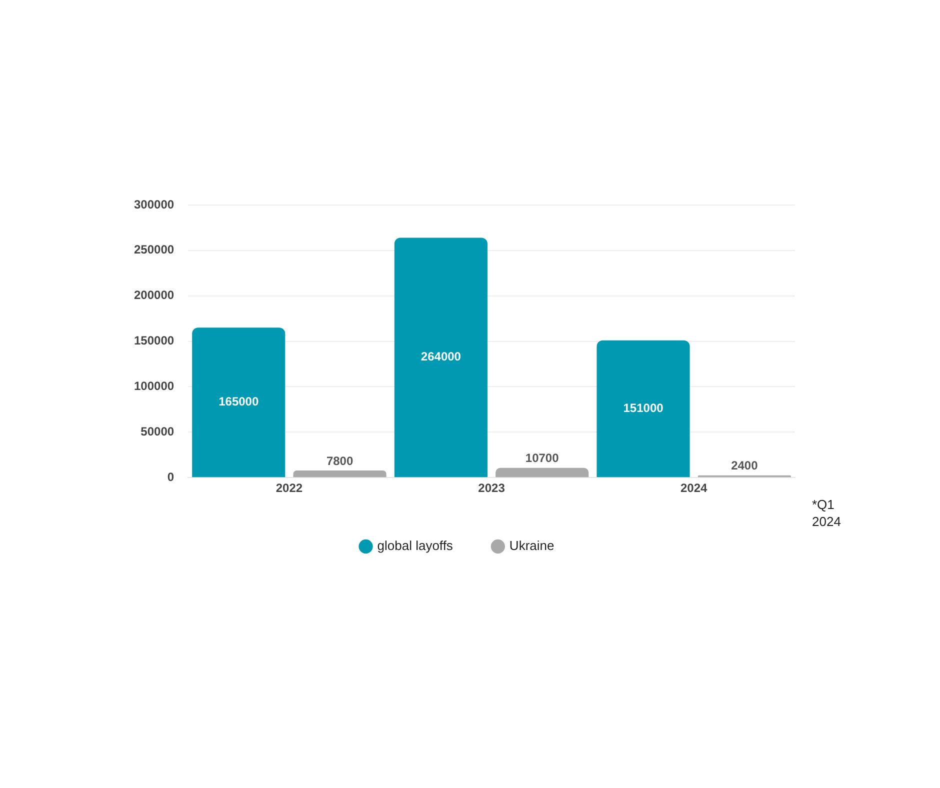  I want to click on data-label: 264000, so click(441, 357).